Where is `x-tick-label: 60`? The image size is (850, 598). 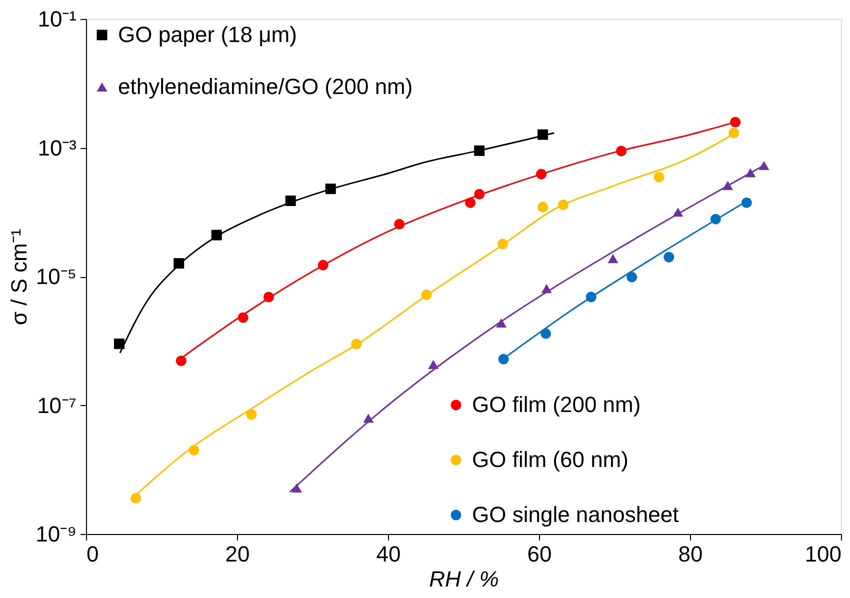 x-tick-label: 60 is located at coordinates (539, 554).